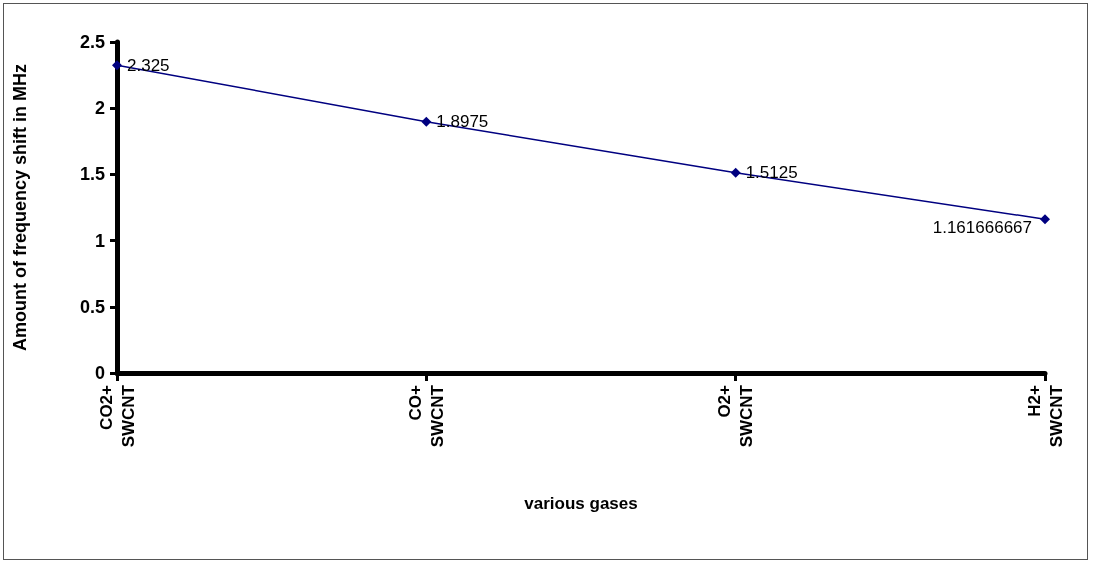  I want to click on y-tick-label: 2.5, so click(92, 42).